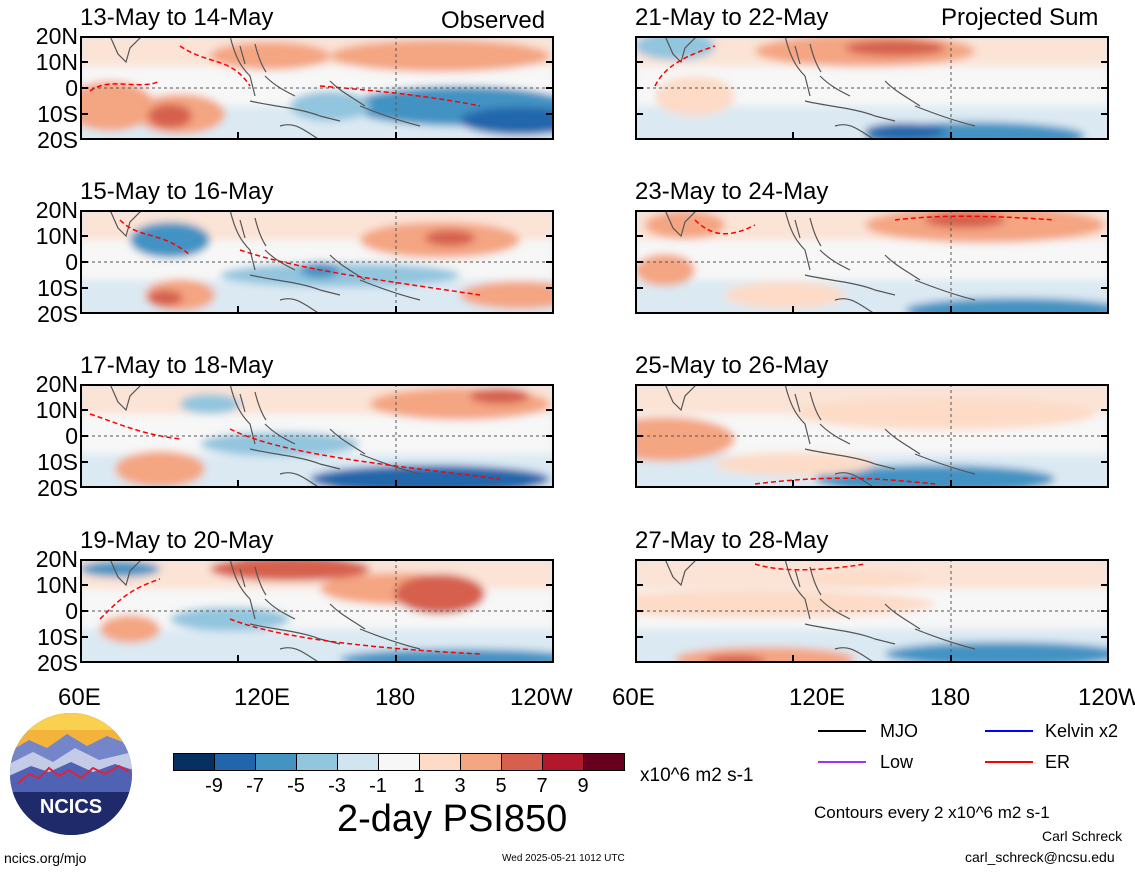 Image resolution: width=1135 pixels, height=872 pixels. I want to click on website: ncics.org/mjo, so click(45, 858).